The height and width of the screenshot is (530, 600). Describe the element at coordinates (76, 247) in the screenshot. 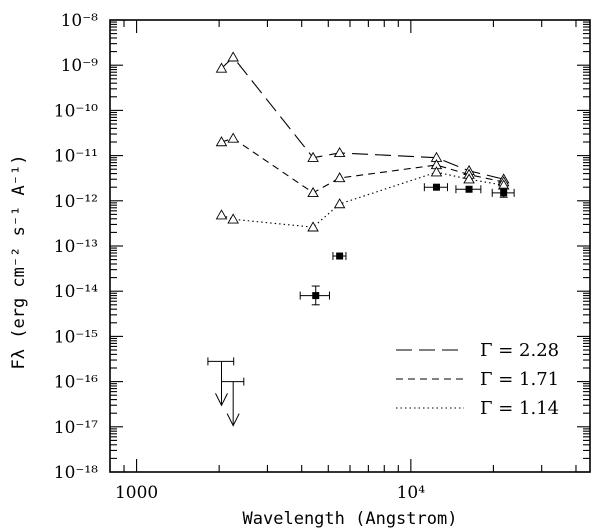

I see `y-tick-label: 10⁻¹³` at that location.